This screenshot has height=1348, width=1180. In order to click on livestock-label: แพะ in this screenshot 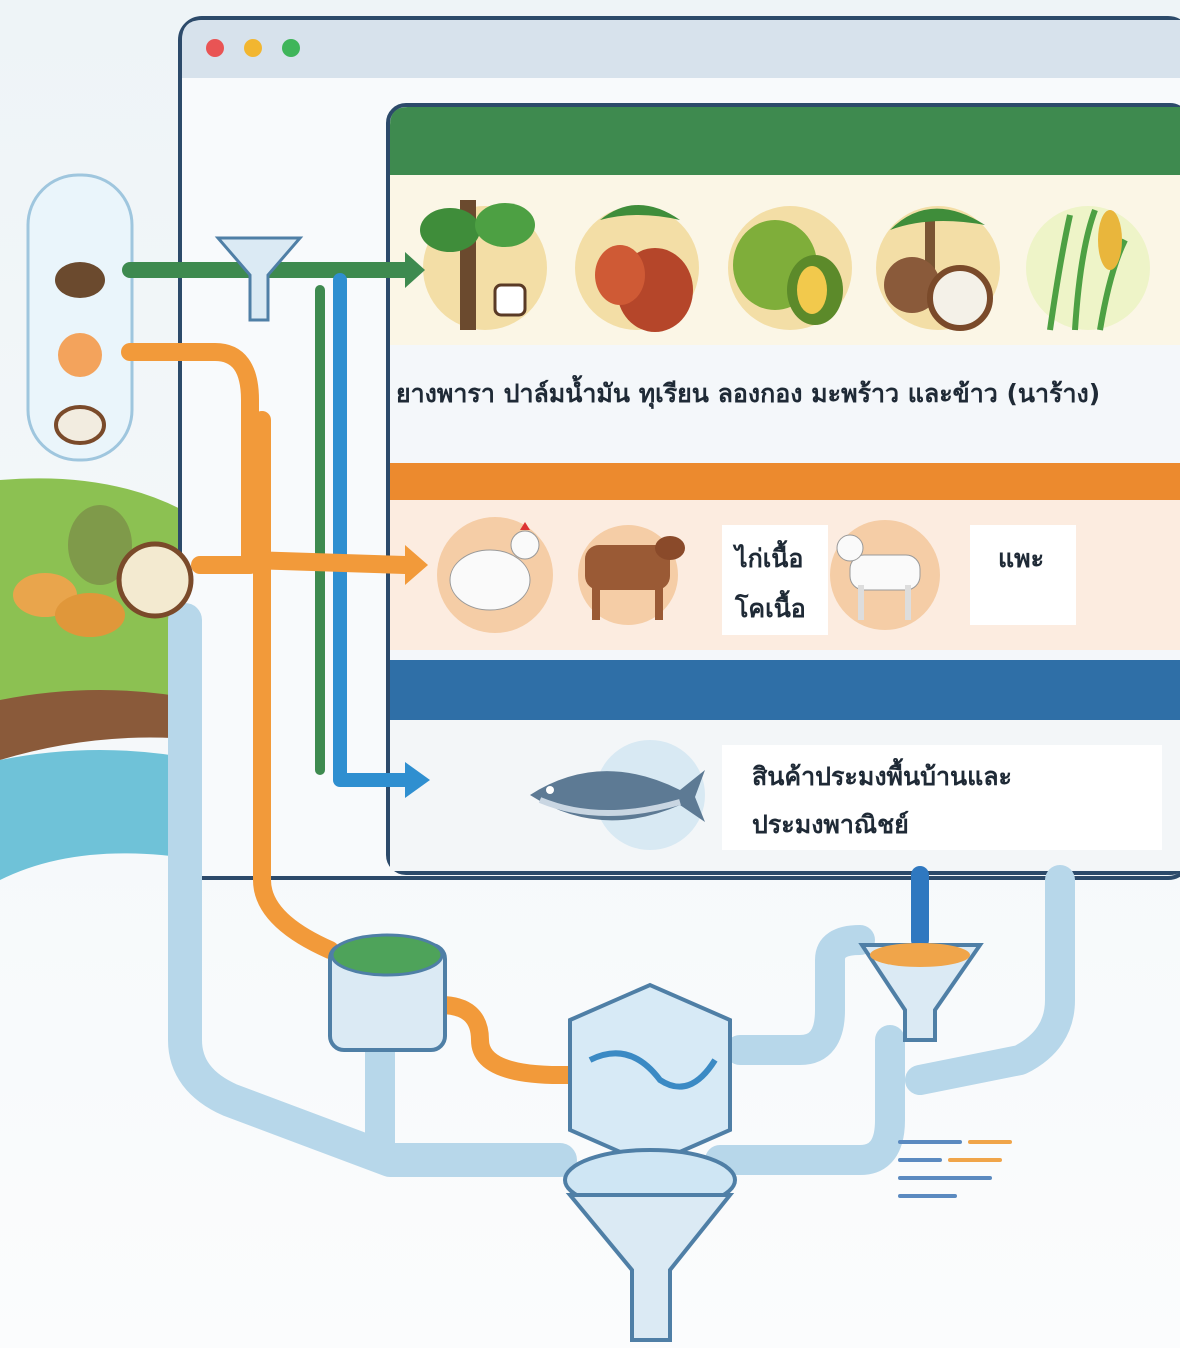, I will do `click(1021, 558)`.